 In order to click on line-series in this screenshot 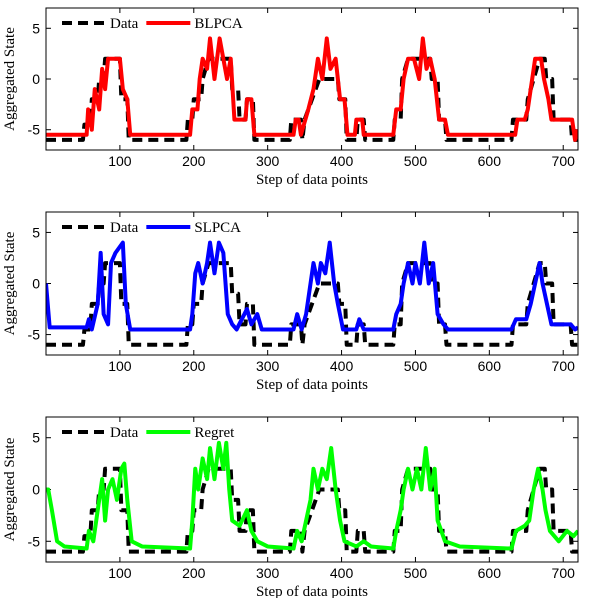, I will do `click(312, 286)`.